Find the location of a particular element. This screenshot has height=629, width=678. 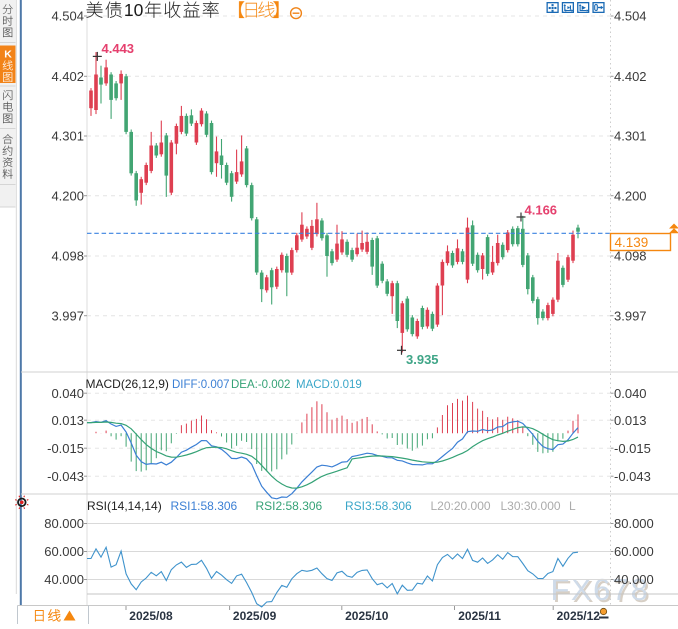

svg-text: 2025/09 is located at coordinates (255, 616).